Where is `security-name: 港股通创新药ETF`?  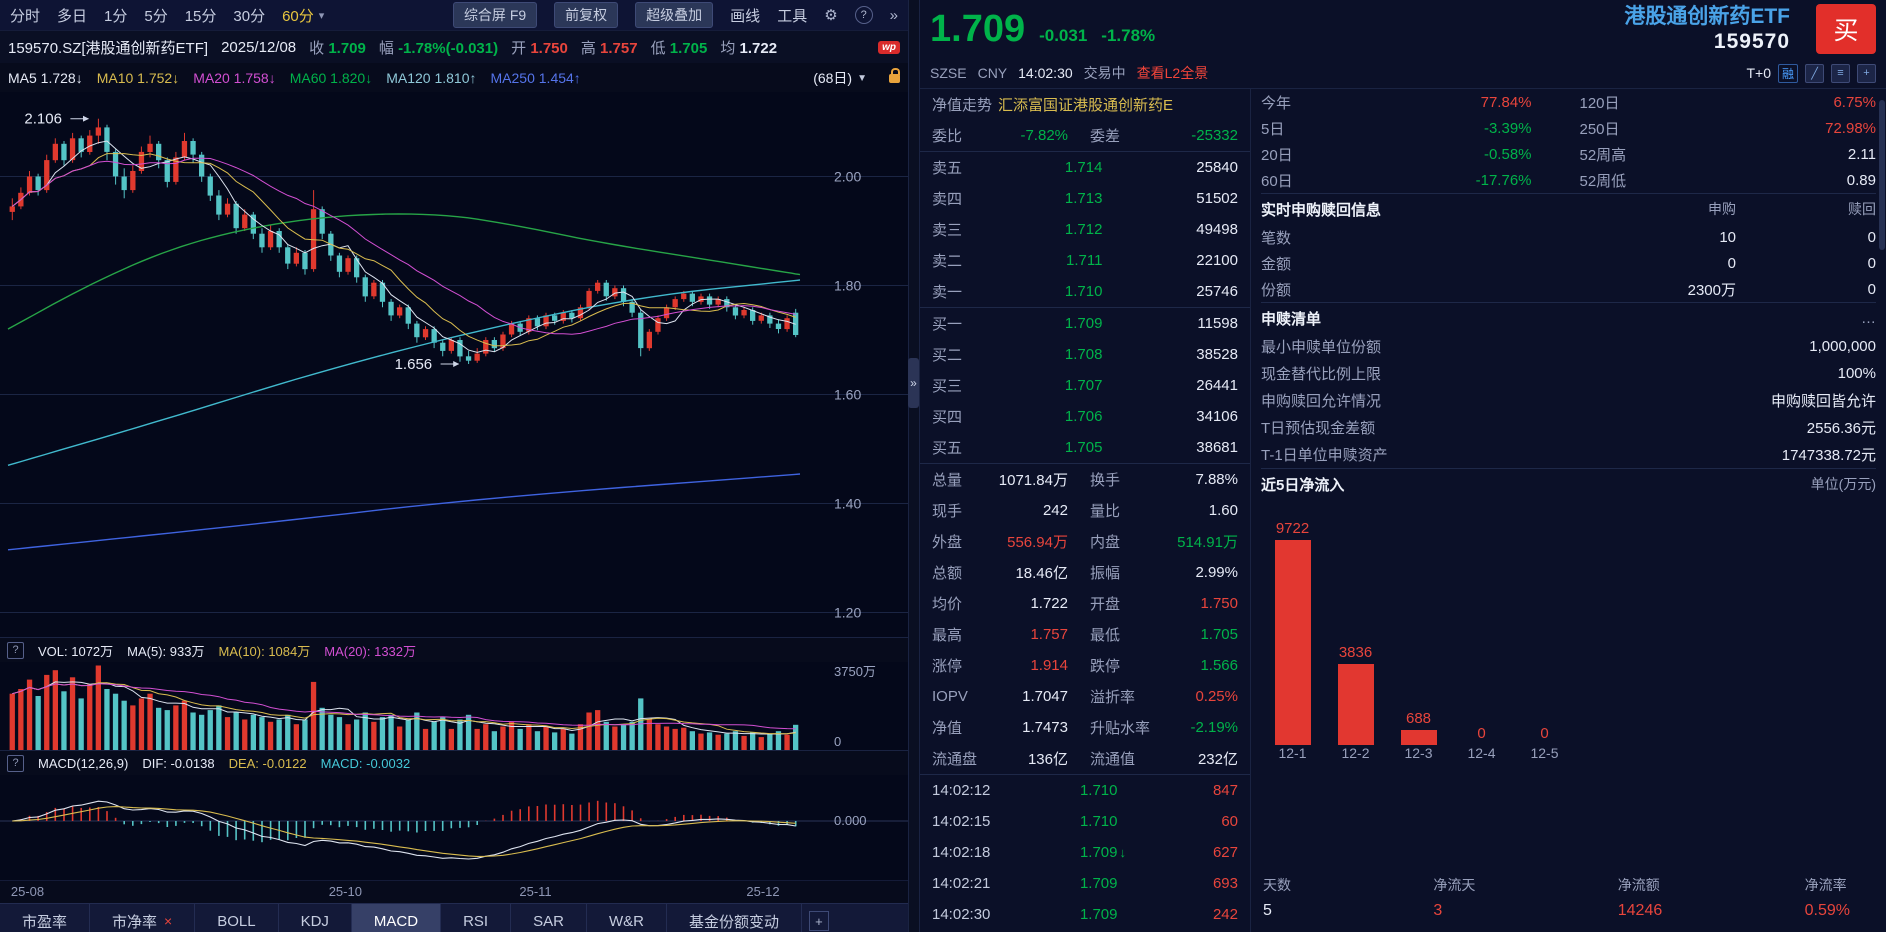
security-name: 港股通创新药ETF is located at coordinates (1707, 16).